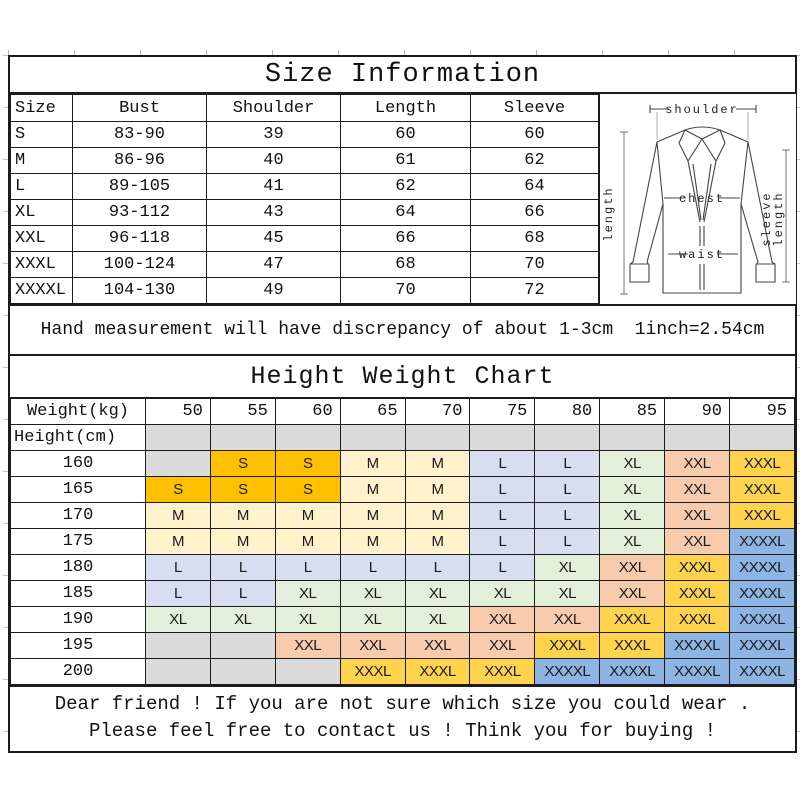 The width and height of the screenshot is (800, 800). What do you see at coordinates (139, 134) in the screenshot?
I see `size-value-cell: 83-90` at bounding box center [139, 134].